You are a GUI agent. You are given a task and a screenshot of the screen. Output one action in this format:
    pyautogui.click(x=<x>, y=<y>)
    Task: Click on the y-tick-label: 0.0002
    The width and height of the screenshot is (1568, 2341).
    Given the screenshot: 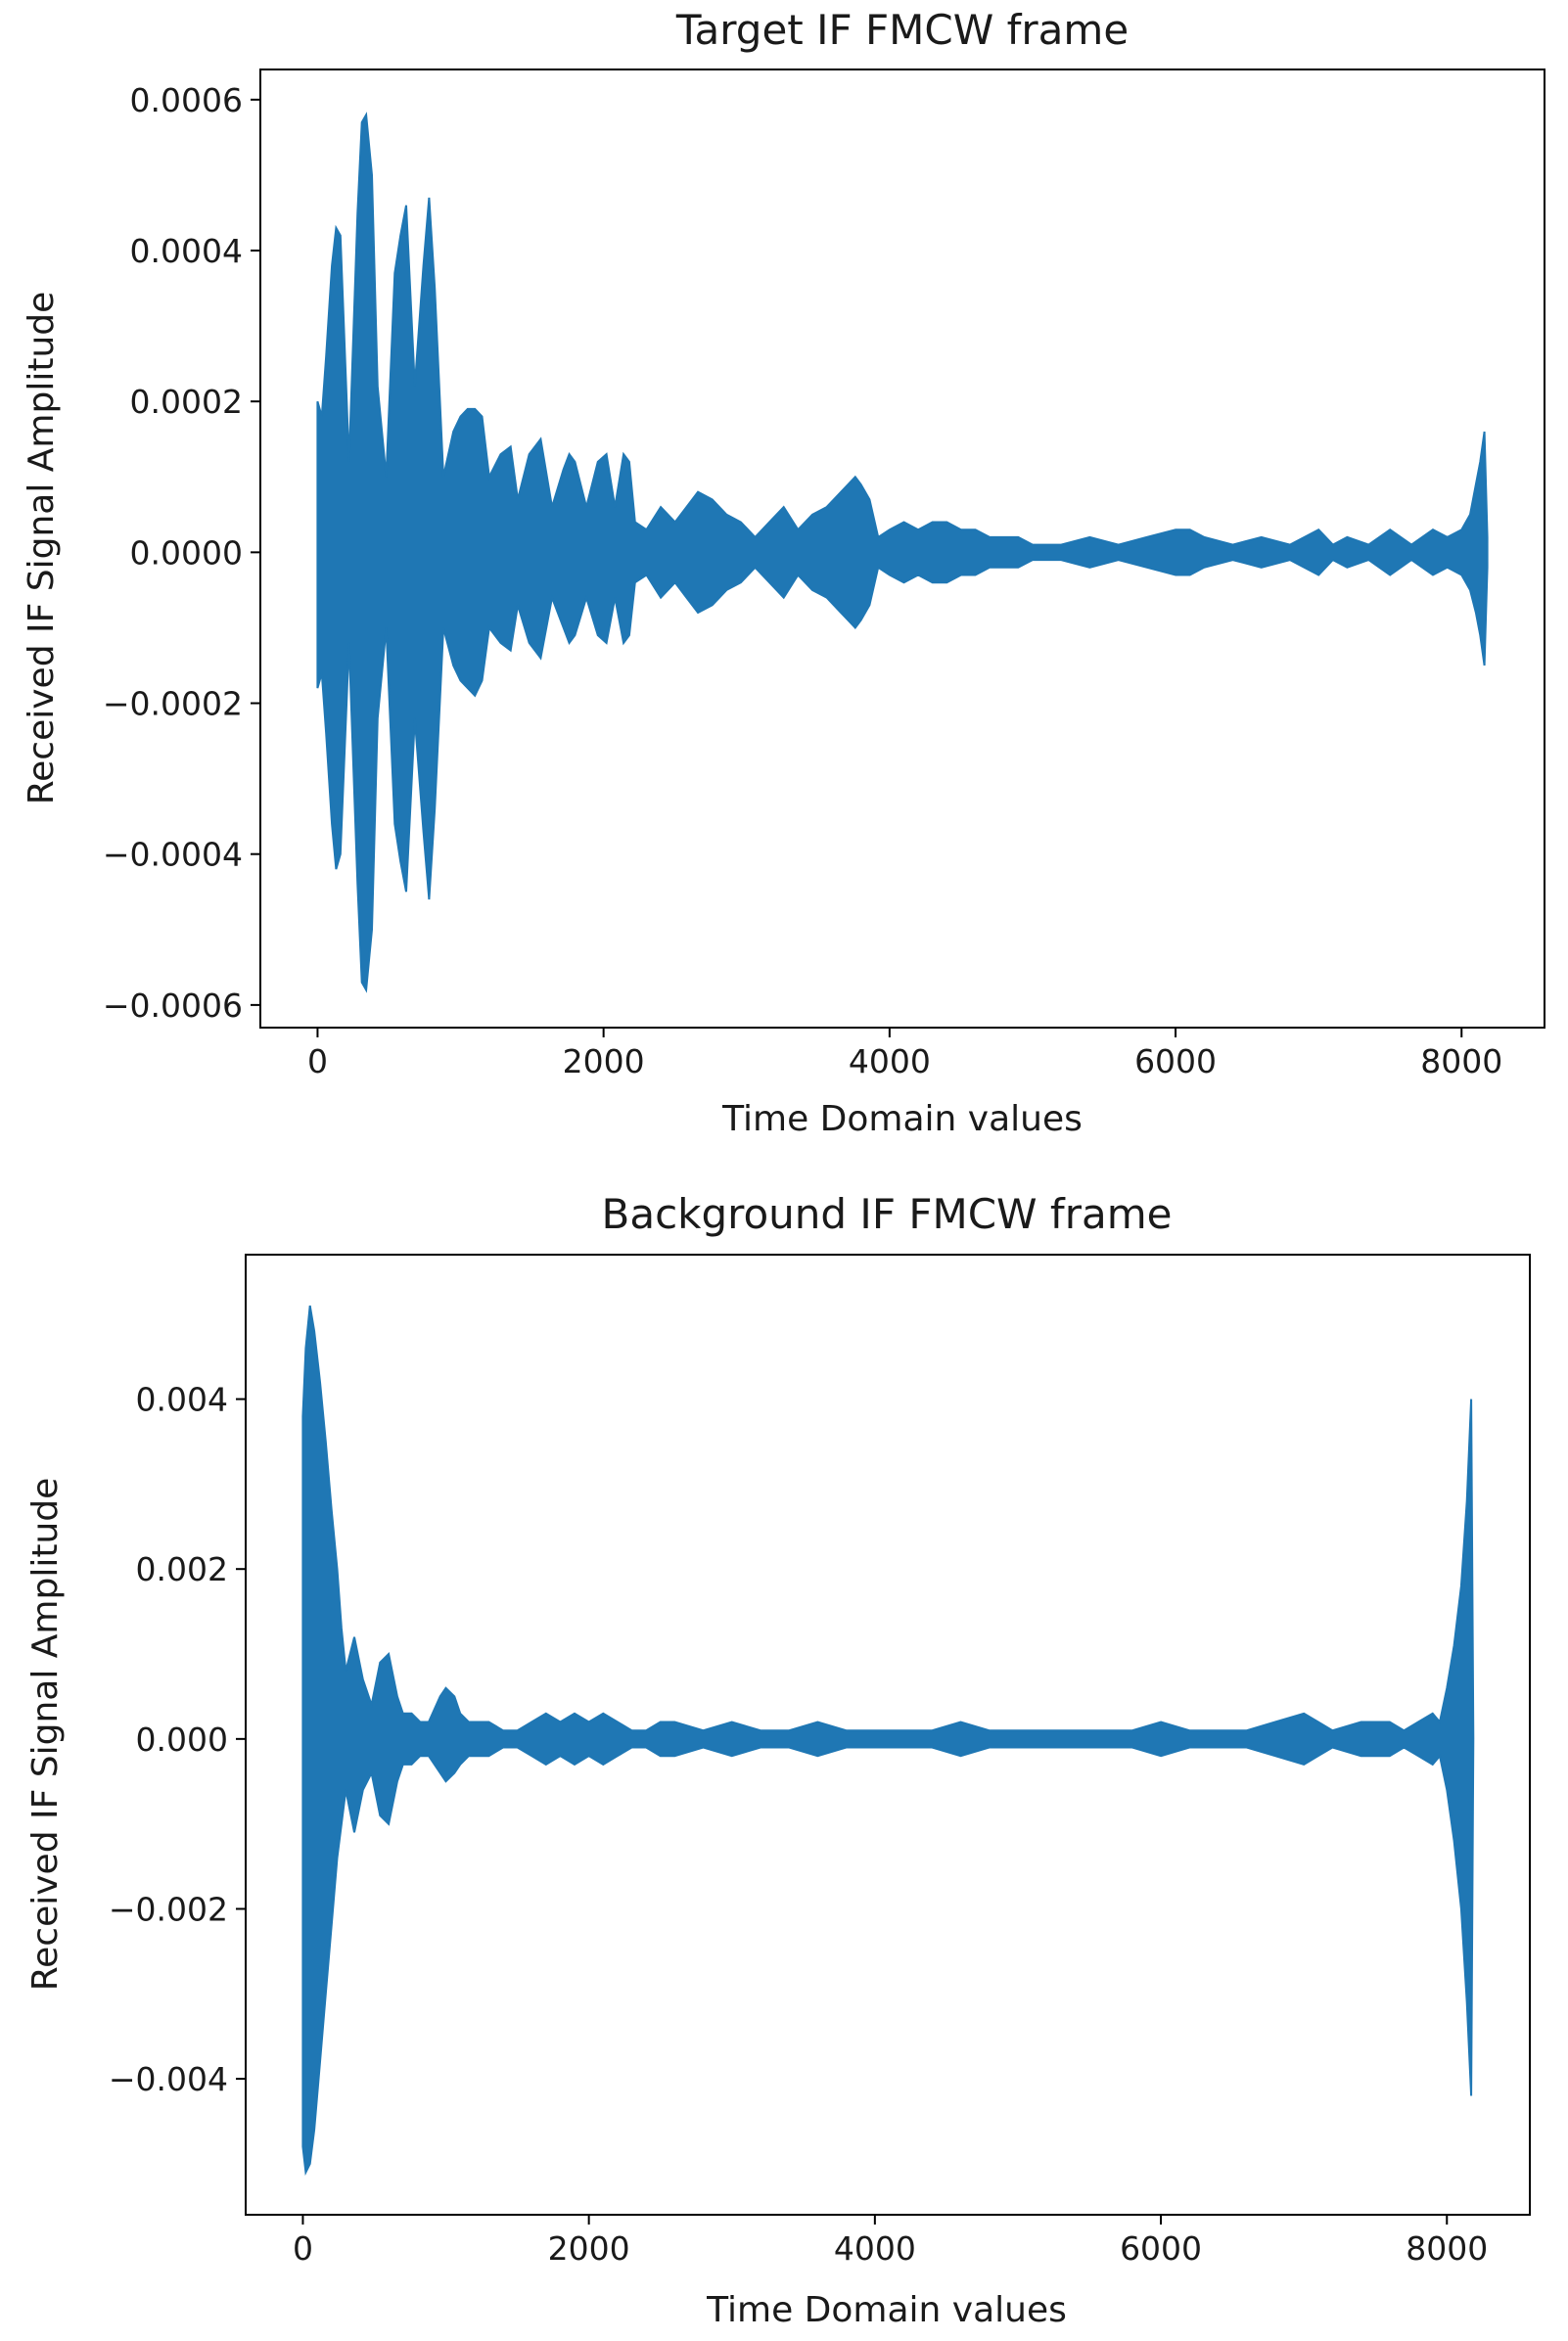 What is the action you would take?
    pyautogui.click(x=186, y=402)
    